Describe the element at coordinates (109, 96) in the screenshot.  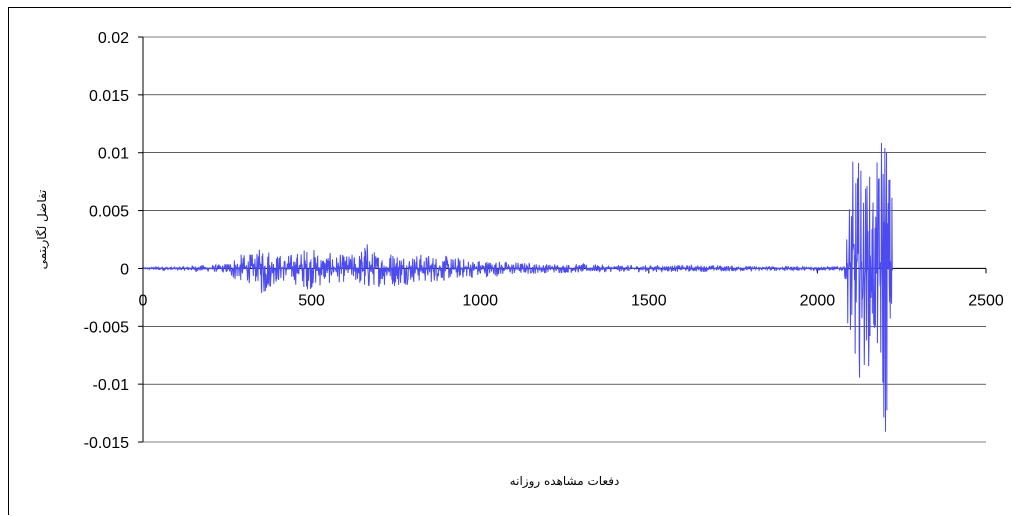
I see `y-tick-label: 0.015` at that location.